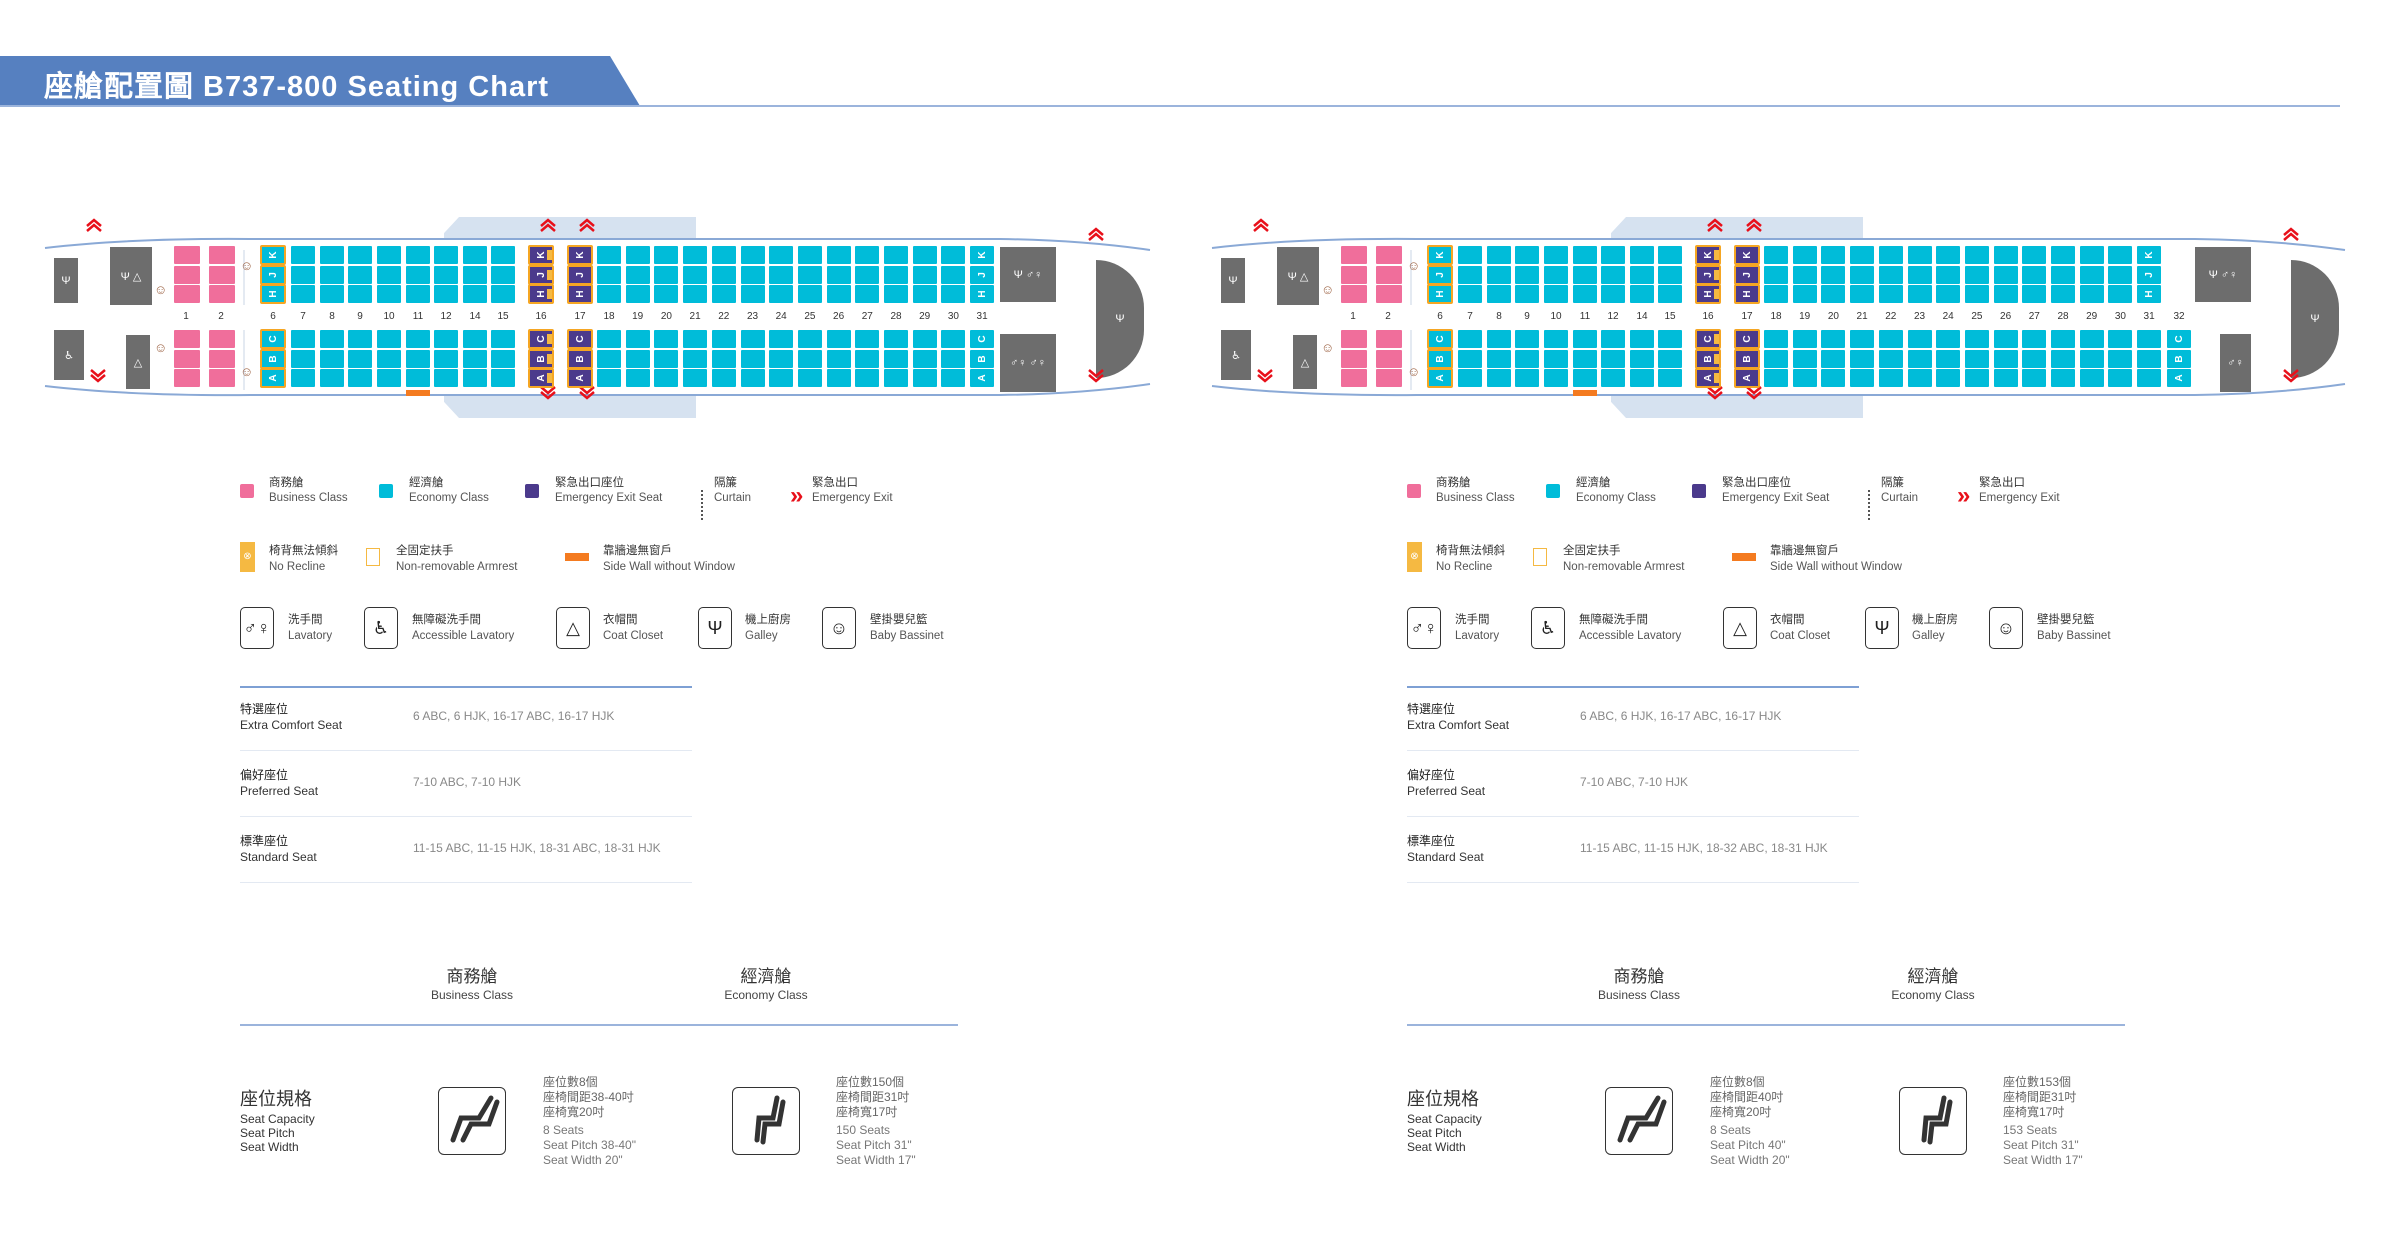 The height and width of the screenshot is (1247, 2383). I want to click on seat-21B, so click(1862, 358).